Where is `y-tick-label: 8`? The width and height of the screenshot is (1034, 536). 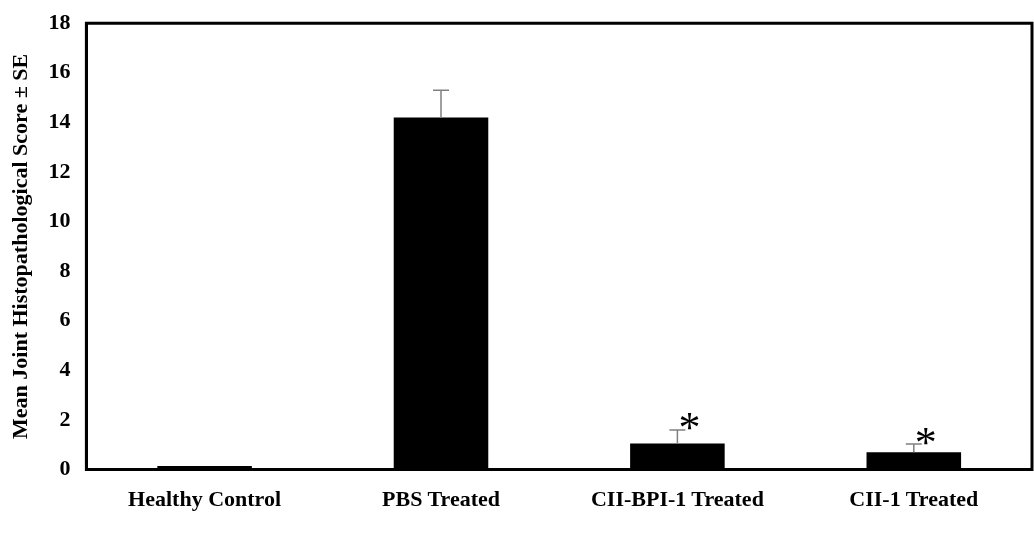 y-tick-label: 8 is located at coordinates (65, 269).